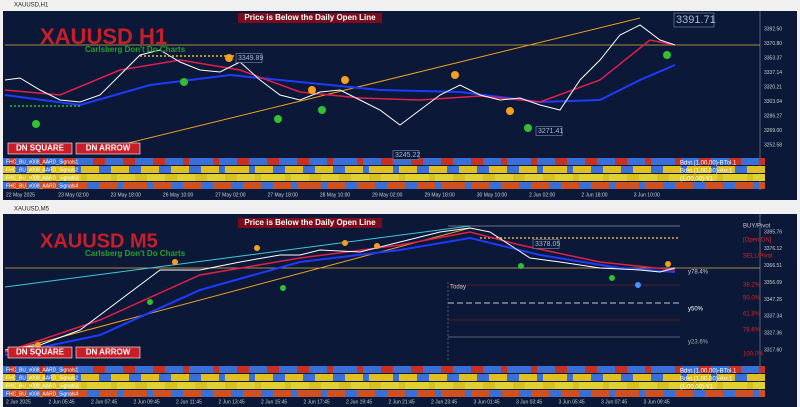 Image resolution: width=800 pixels, height=407 pixels. Describe the element at coordinates (283, 288) in the screenshot. I see `signal-dot` at that location.